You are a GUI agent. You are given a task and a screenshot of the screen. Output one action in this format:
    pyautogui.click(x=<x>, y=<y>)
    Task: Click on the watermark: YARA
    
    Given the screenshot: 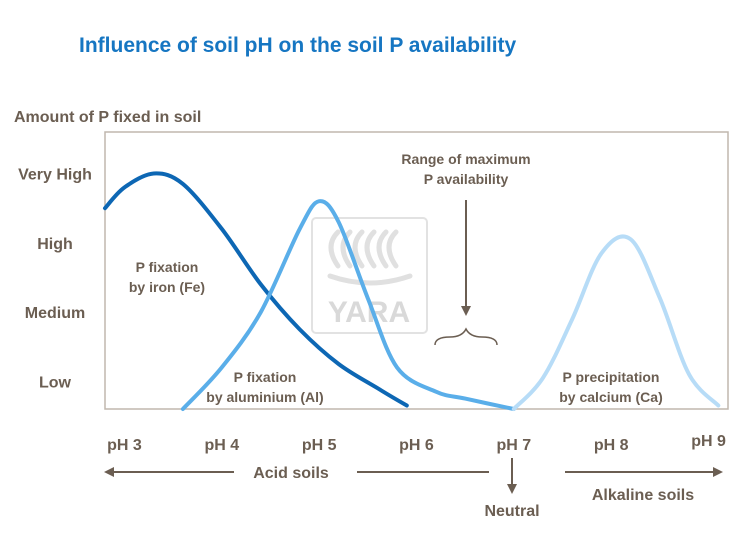 What is the action you would take?
    pyautogui.click(x=369, y=275)
    